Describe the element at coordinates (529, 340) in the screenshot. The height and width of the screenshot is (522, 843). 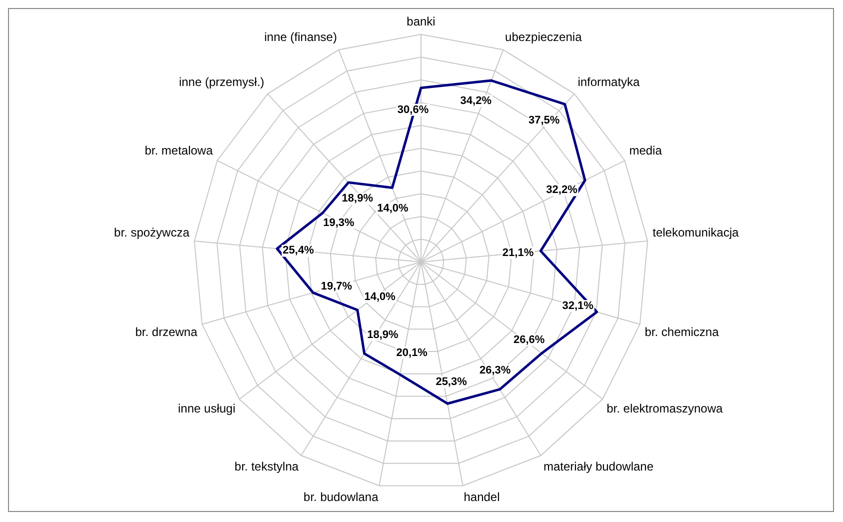
I see `text: 26,6%` at that location.